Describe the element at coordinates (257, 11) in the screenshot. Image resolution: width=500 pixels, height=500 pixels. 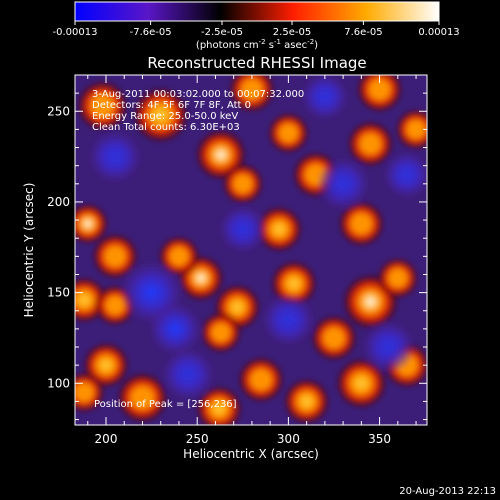
I see `colorbar-bar` at that location.